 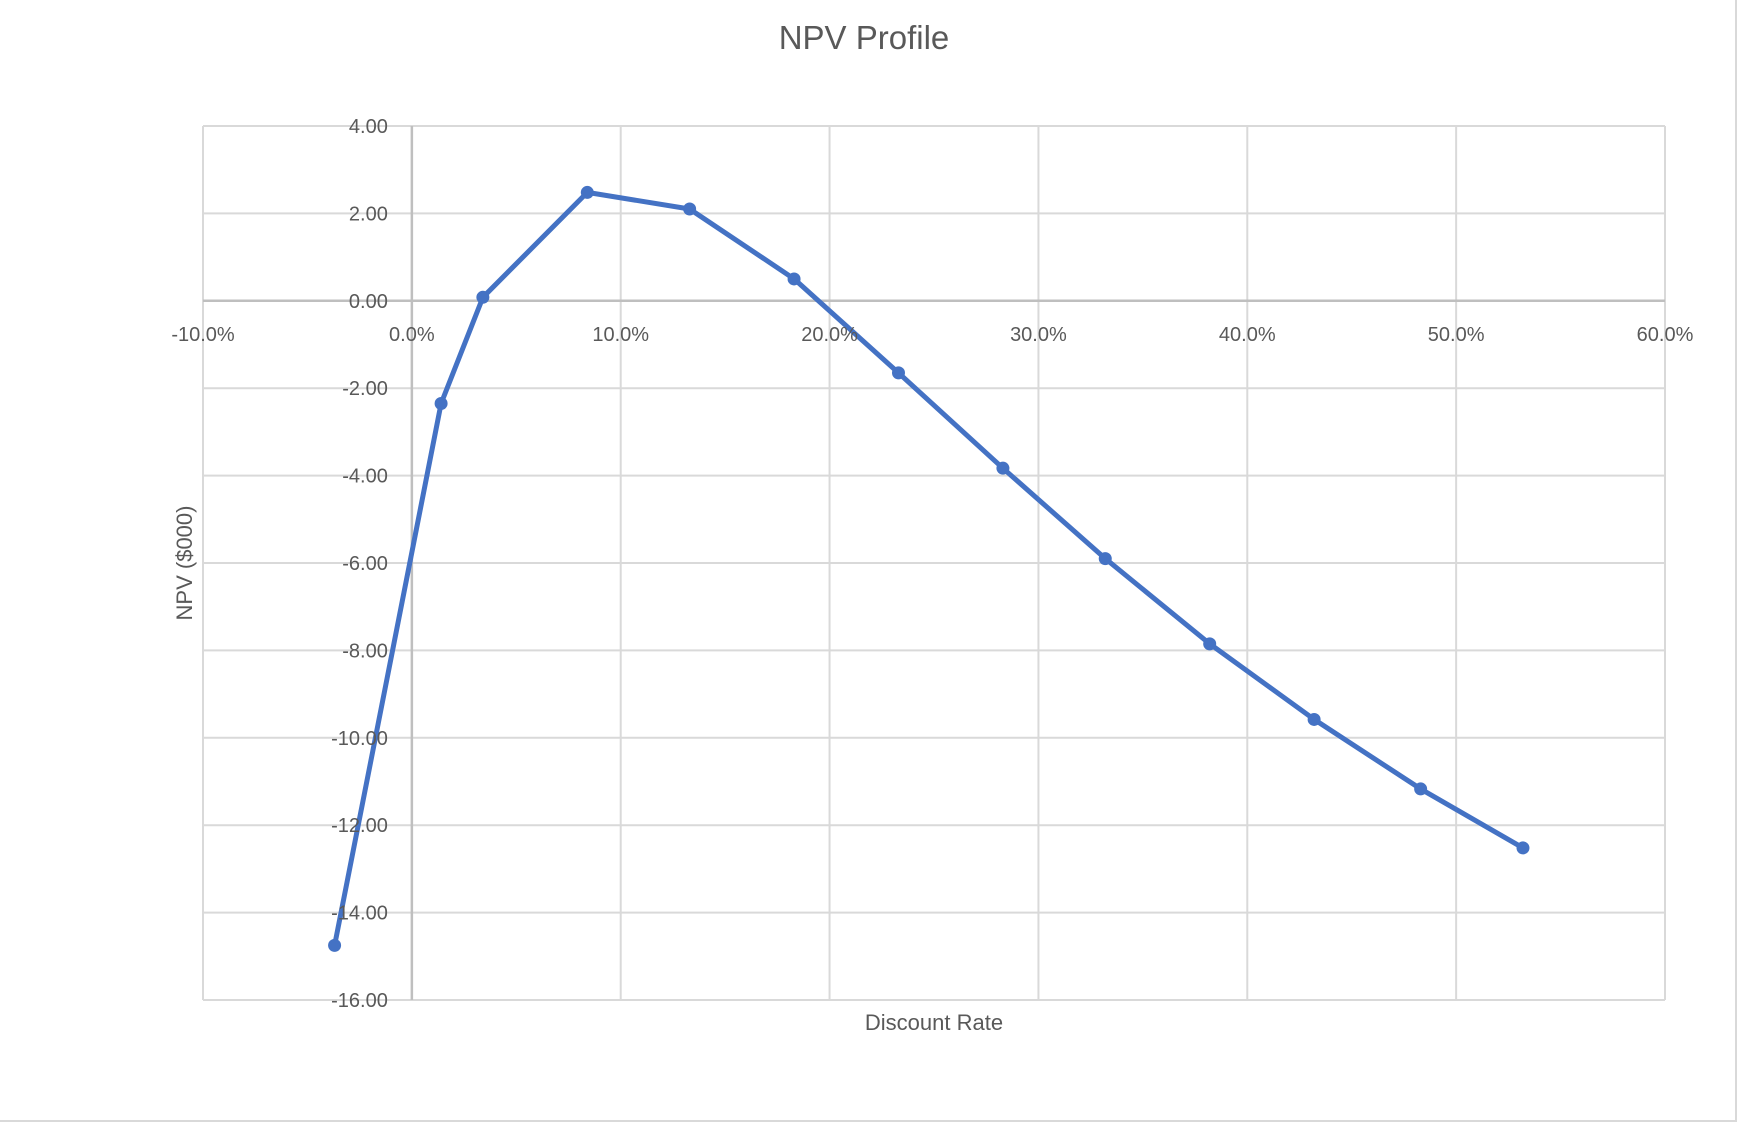 I want to click on x-tick-label: 20.0%, so click(x=829, y=335).